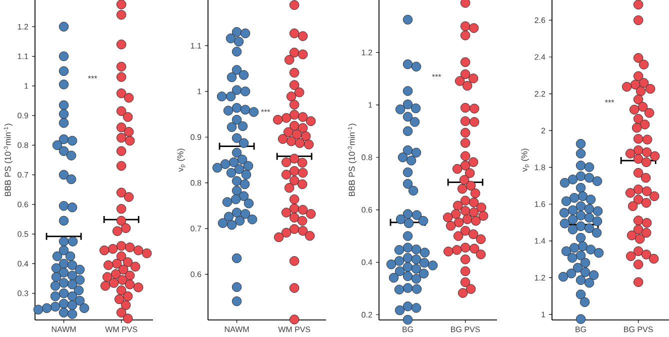 The width and height of the screenshot is (669, 337). Describe the element at coordinates (23, 293) in the screenshot. I see `y-tick-label: 0.3` at that location.